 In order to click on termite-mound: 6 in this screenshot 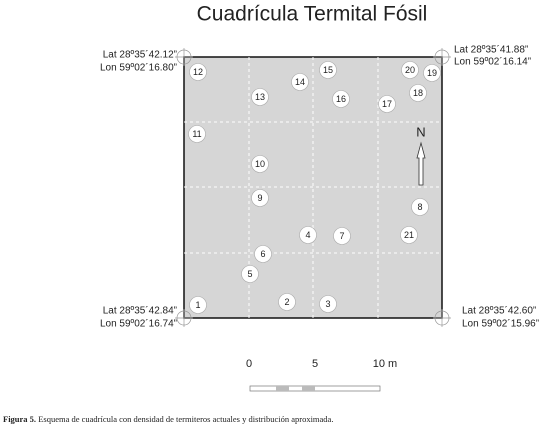, I will do `click(263, 254)`.